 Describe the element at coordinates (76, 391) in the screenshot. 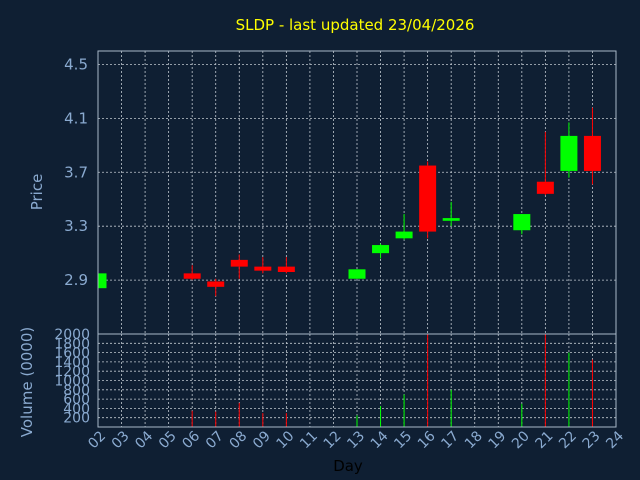

I see `volume-tick-label: 800` at that location.